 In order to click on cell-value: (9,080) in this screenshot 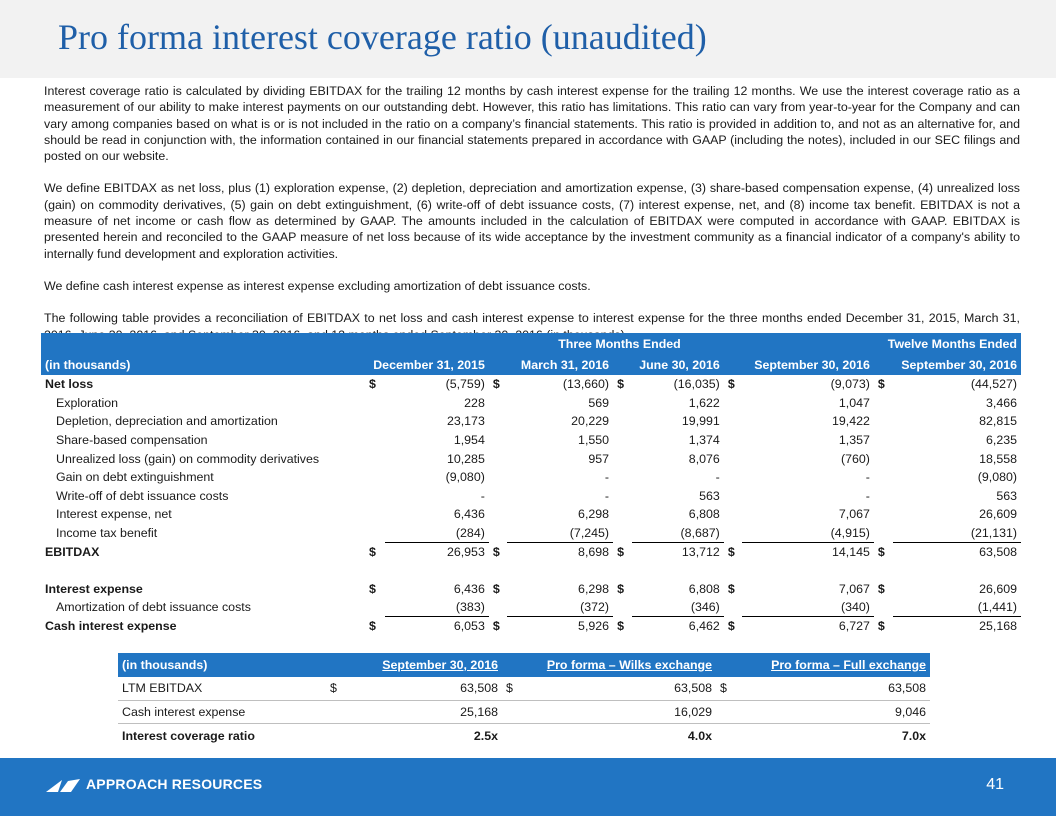, I will do `click(997, 477)`.